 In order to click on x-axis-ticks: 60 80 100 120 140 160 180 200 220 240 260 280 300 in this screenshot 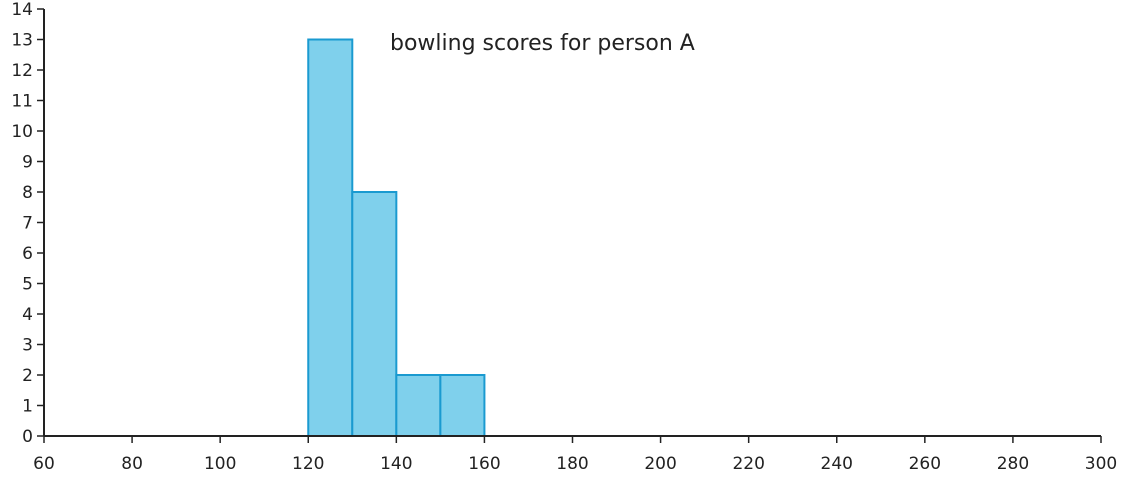, I will do `click(575, 455)`.